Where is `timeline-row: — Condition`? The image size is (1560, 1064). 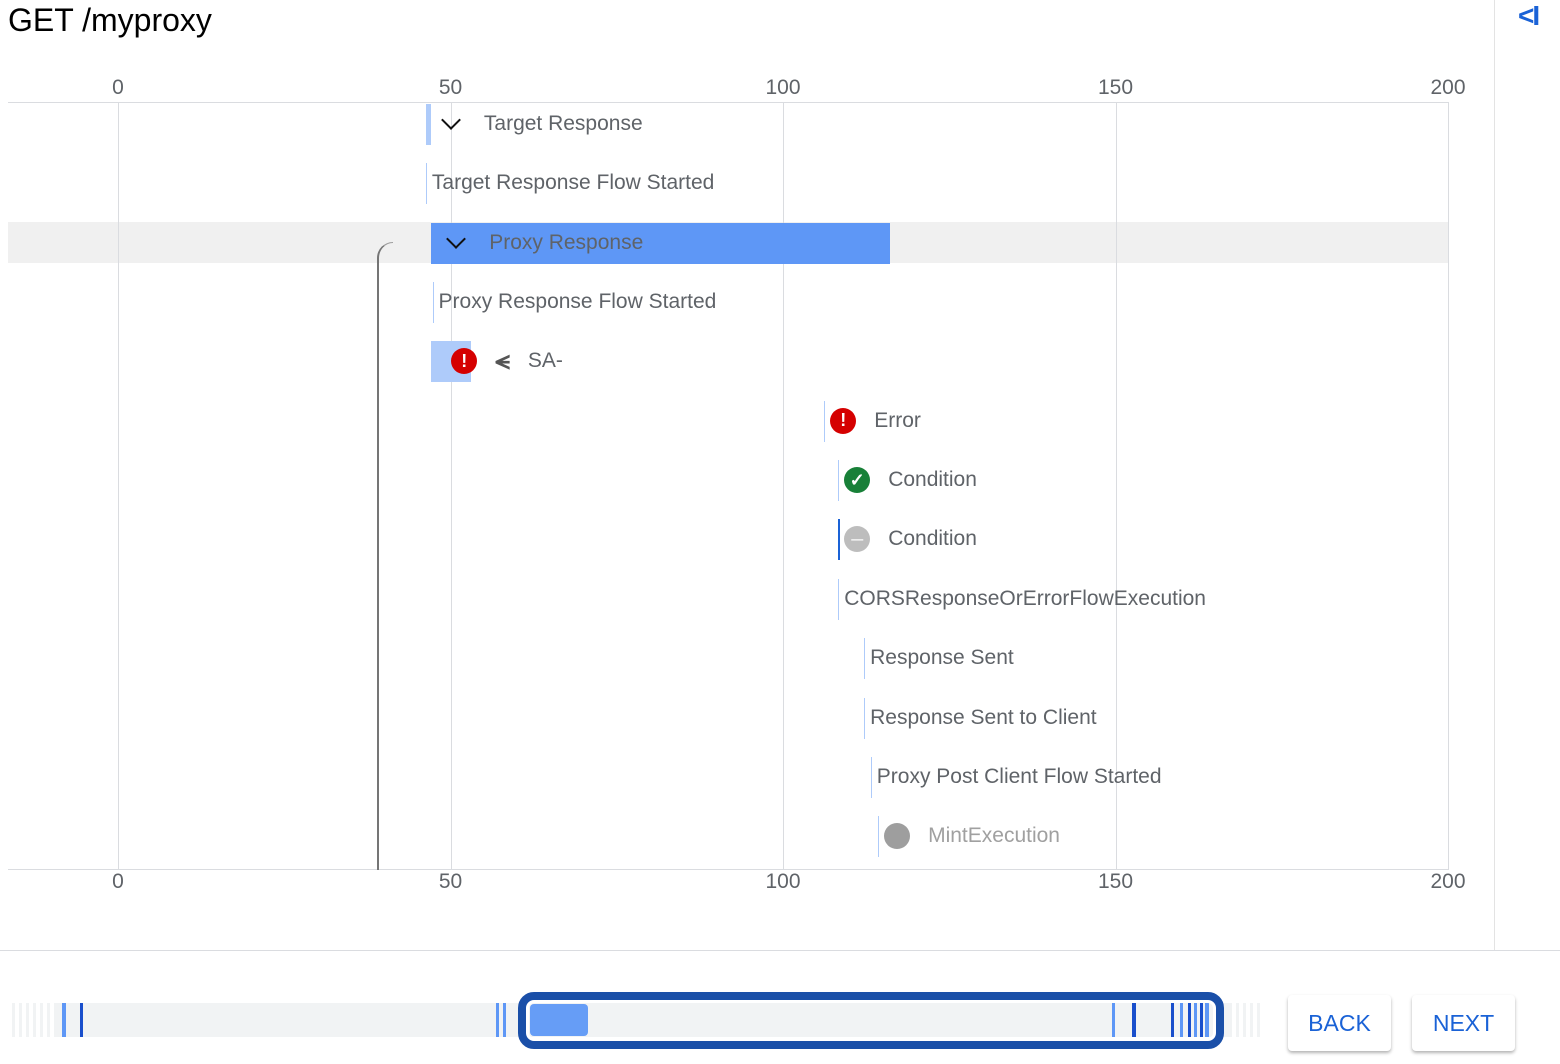
timeline-row: — Condition is located at coordinates (910, 539).